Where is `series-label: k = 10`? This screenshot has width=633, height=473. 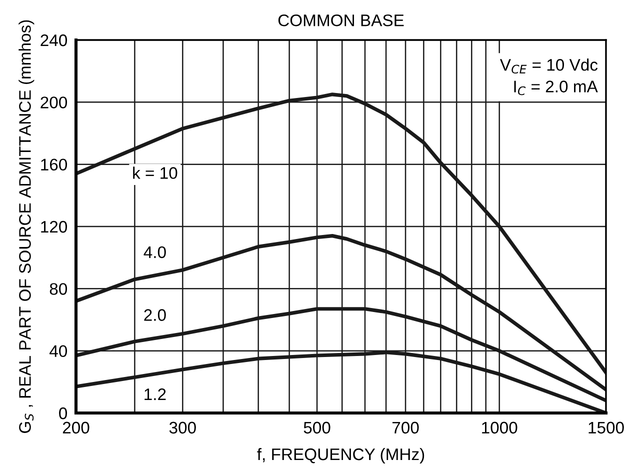 series-label: k = 10 is located at coordinates (155, 172).